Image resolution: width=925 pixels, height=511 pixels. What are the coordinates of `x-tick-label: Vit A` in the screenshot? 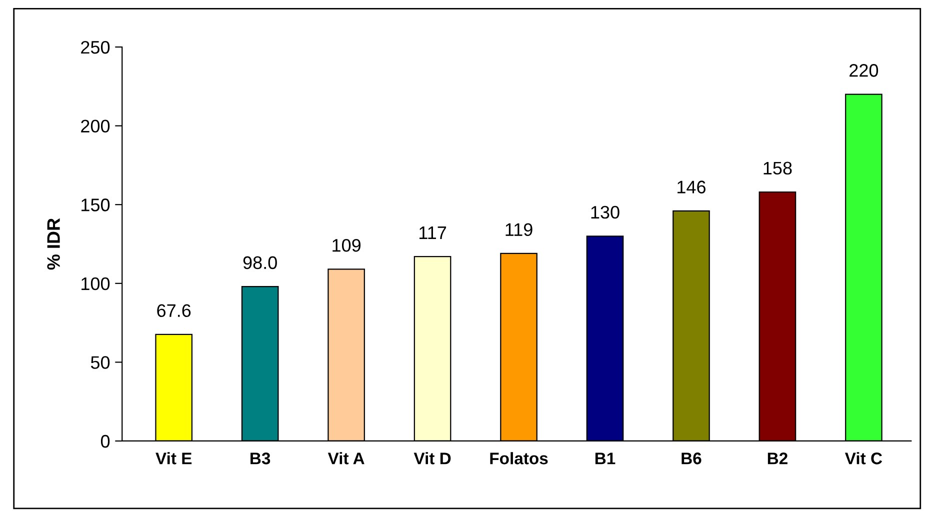 It's located at (346, 458).